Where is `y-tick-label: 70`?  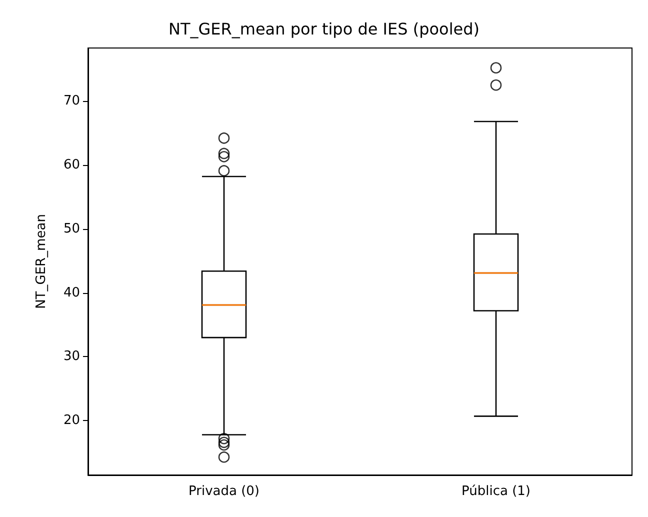
y-tick-label: 70 is located at coordinates (71, 101).